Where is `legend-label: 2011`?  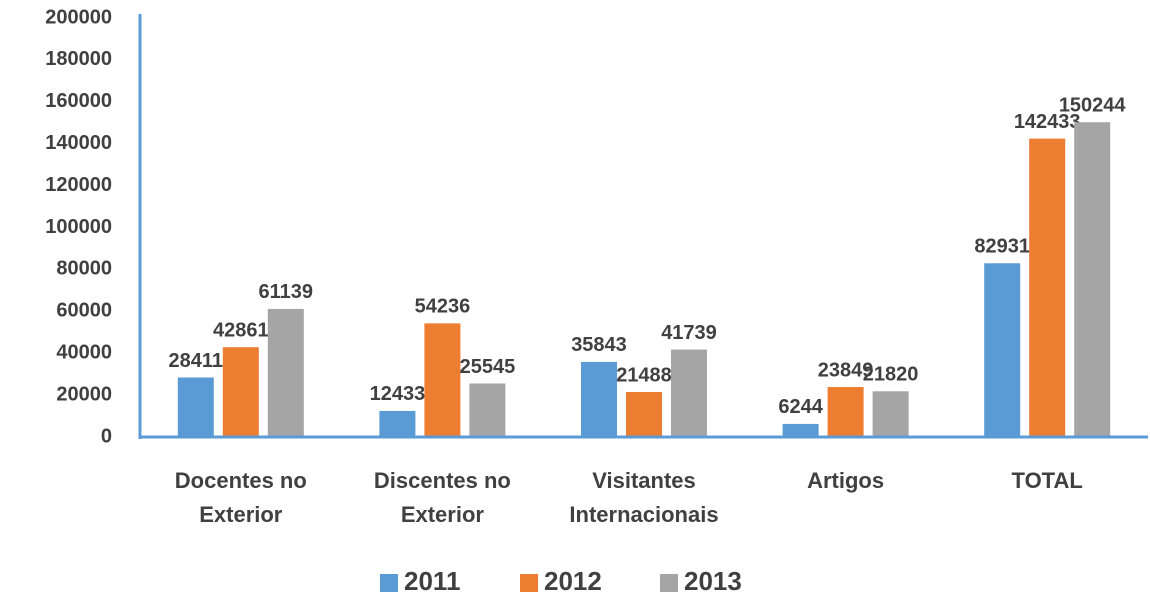
legend-label: 2011 is located at coordinates (432, 581).